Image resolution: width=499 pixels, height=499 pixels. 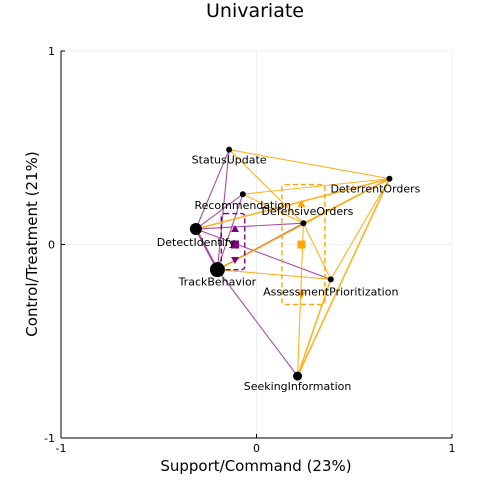 What do you see at coordinates (452, 448) in the screenshot?
I see `x-tick-label: 1` at bounding box center [452, 448].